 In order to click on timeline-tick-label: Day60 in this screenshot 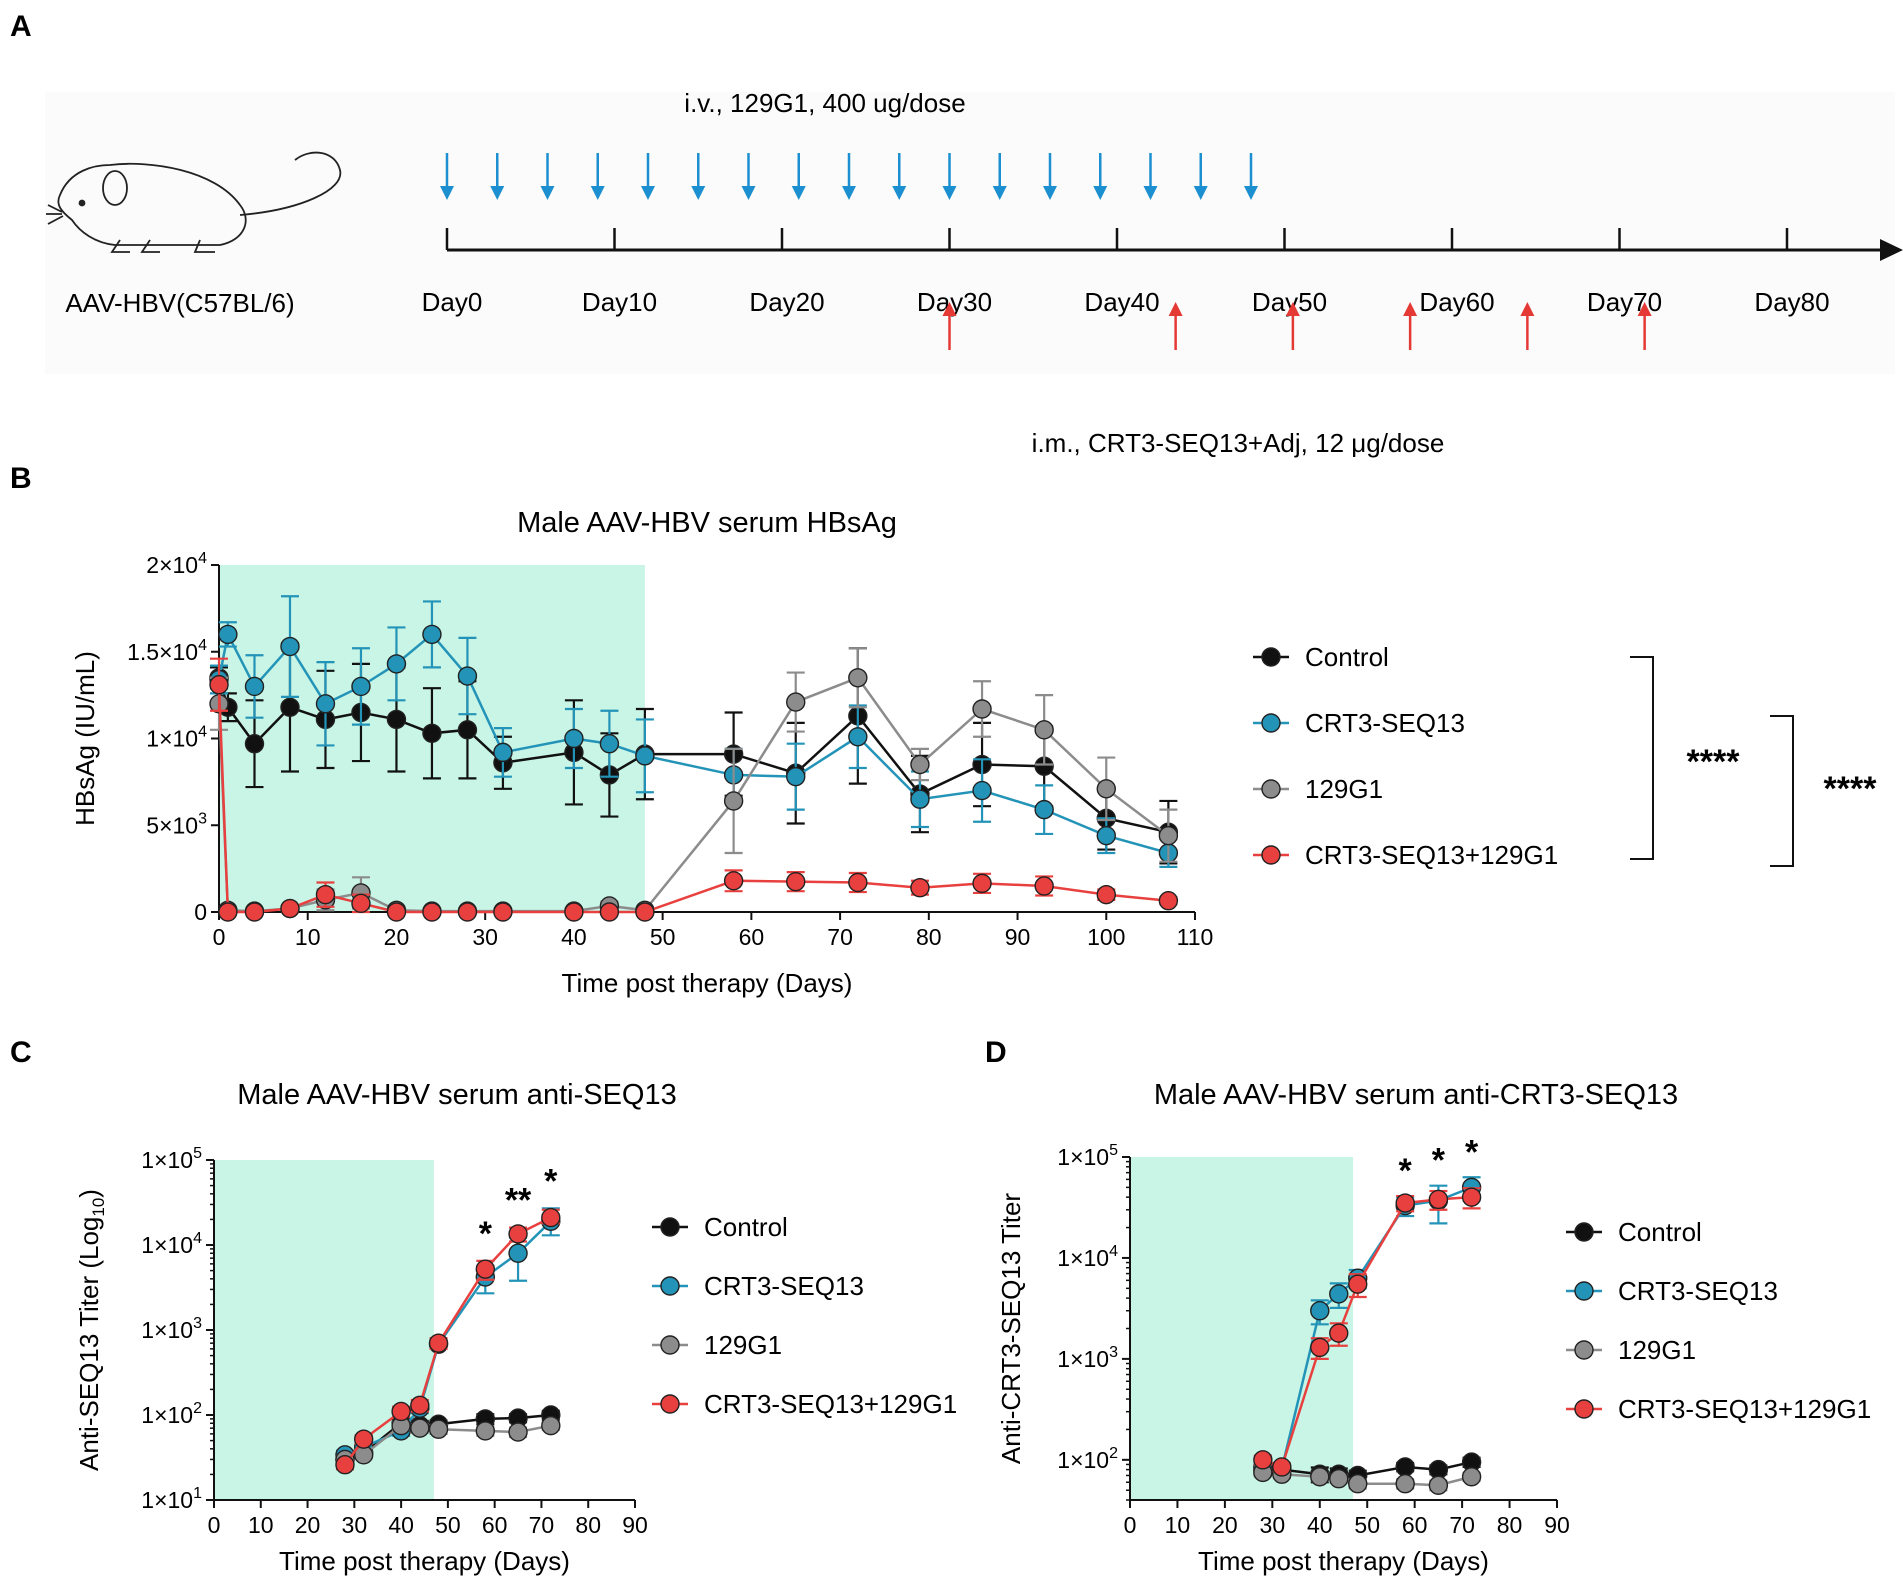, I will do `click(1456, 302)`.